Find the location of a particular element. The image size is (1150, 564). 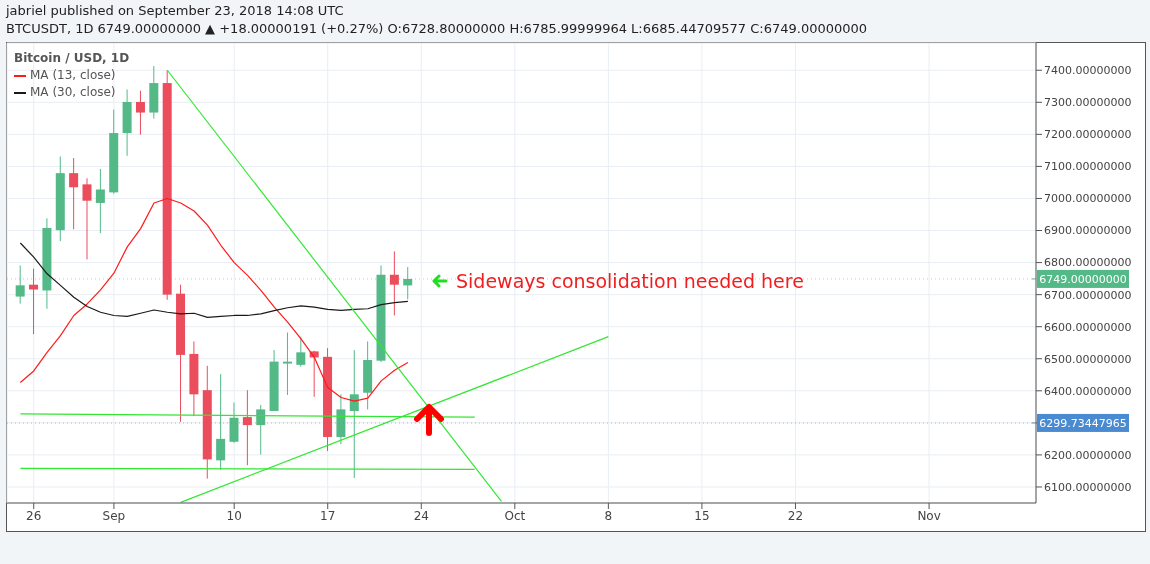

x-tick-label: 10 is located at coordinates (234, 515).